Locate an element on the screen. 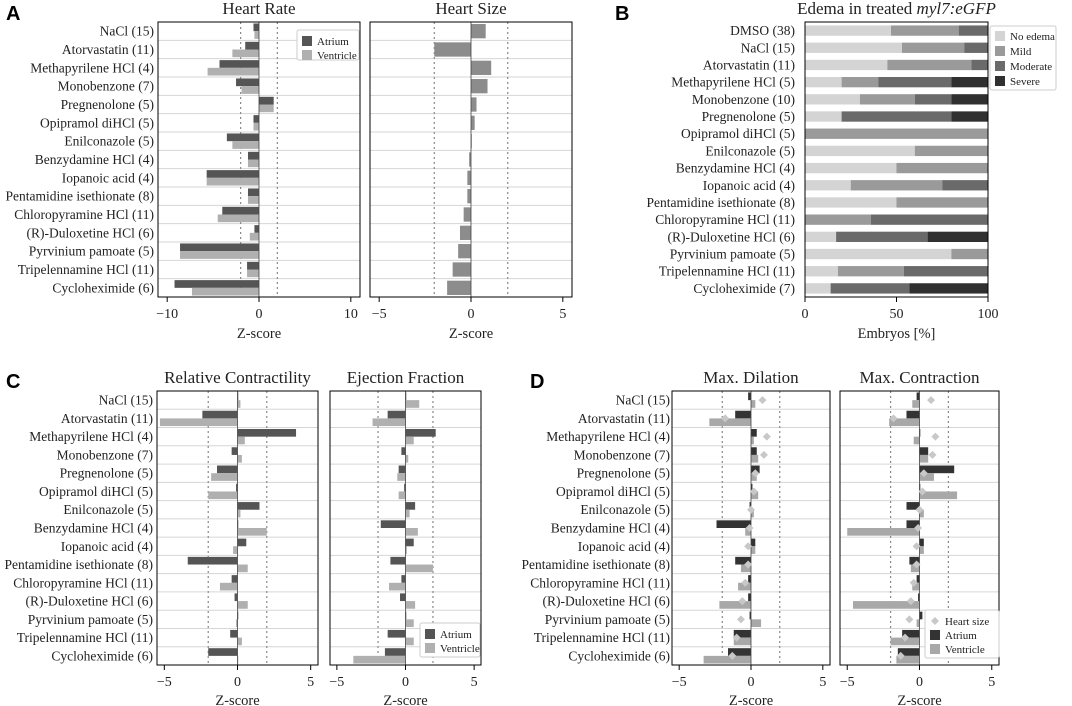 The image size is (1072, 706). category-label: Atorvastatin (11) is located at coordinates (108, 49).